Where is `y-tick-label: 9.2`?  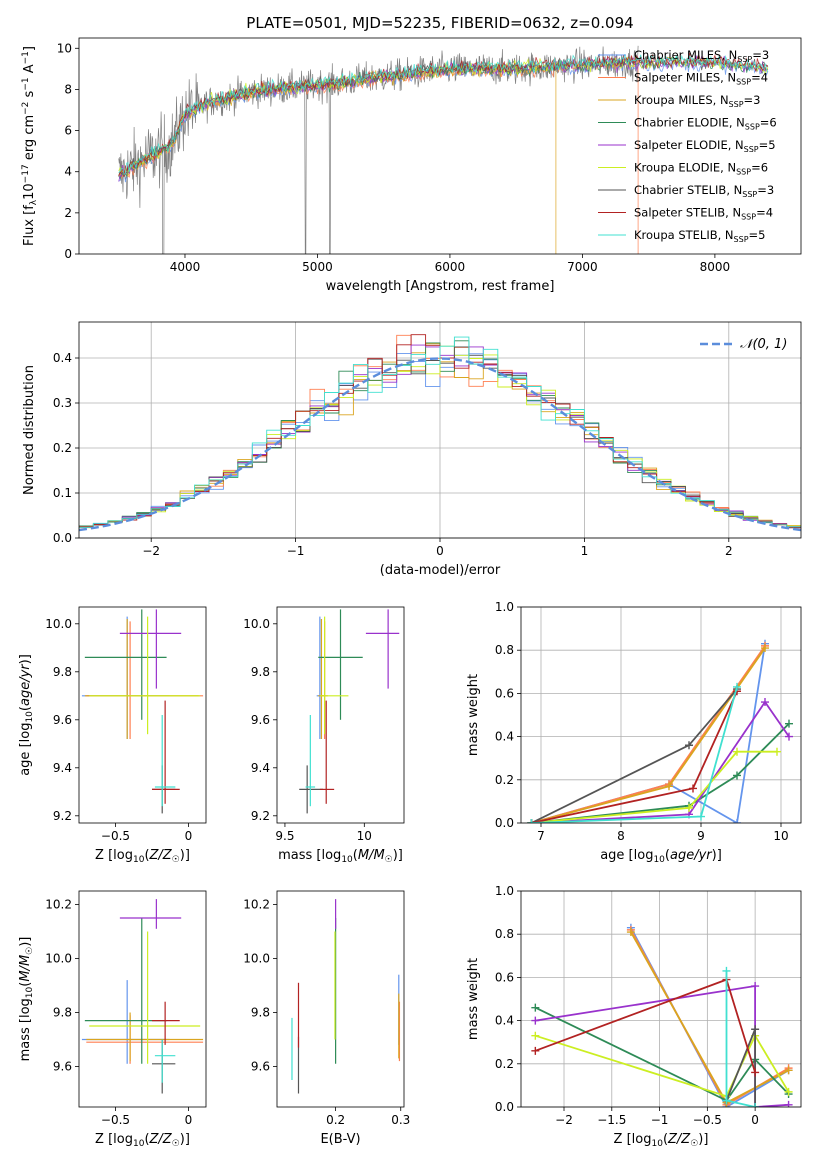
y-tick-label: 9.2 is located at coordinates (260, 816).